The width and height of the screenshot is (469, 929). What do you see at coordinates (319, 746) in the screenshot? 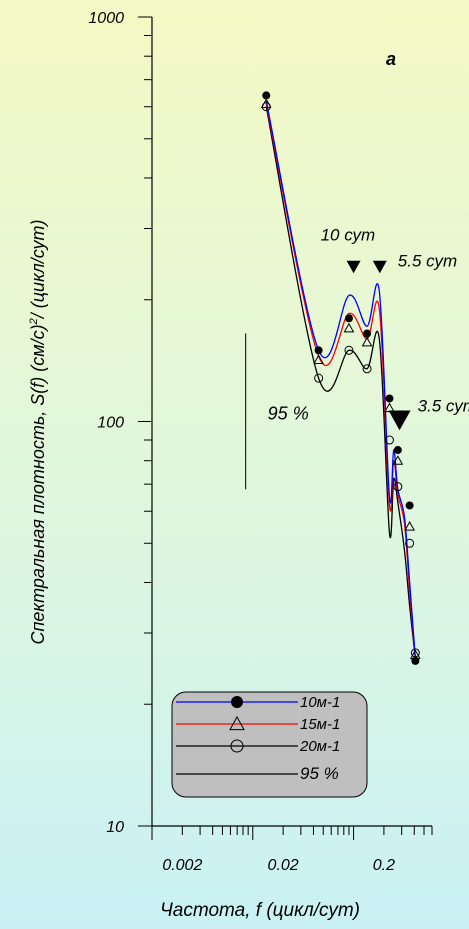
I see `legend-label: 20м-1` at bounding box center [319, 746].